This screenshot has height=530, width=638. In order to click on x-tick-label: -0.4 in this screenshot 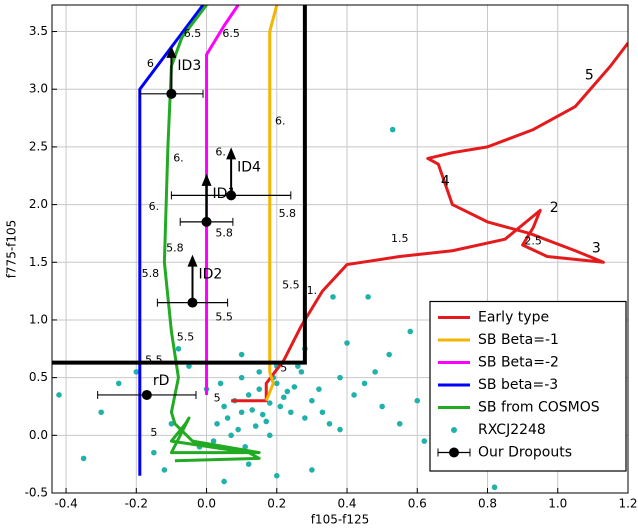, I will do `click(65, 504)`.